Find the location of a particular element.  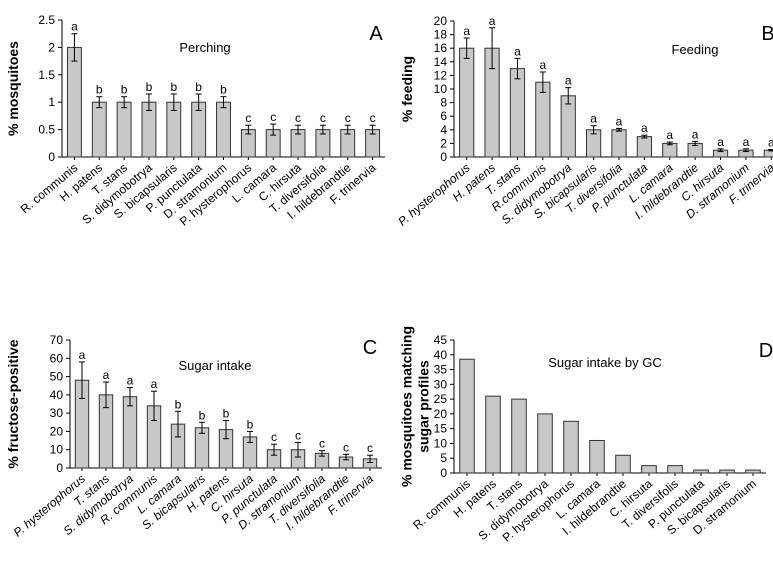

y-tick-label: 45 is located at coordinates (441, 340).